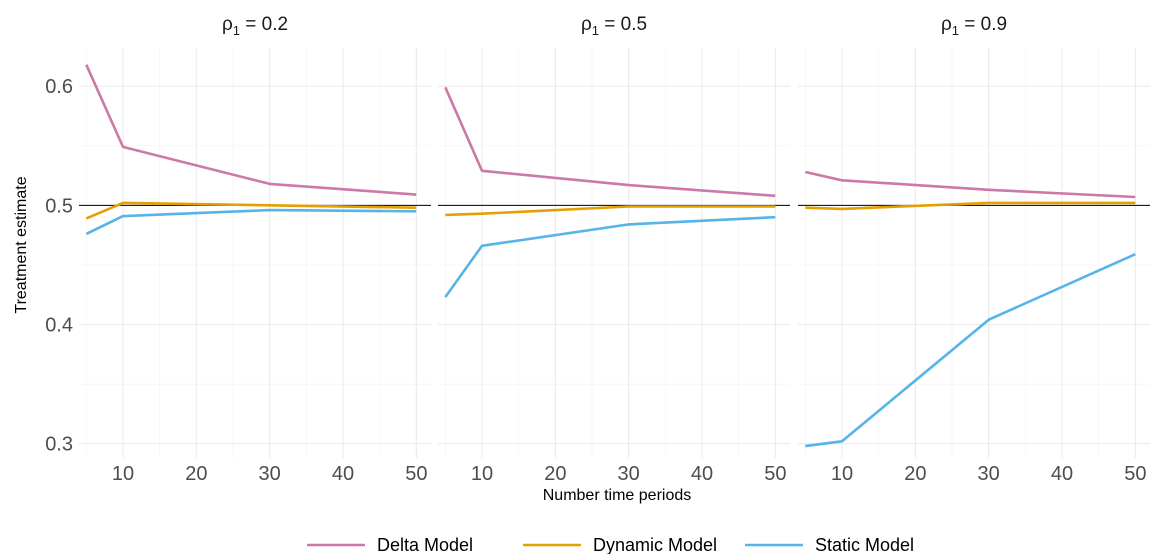 The image size is (1151, 559). What do you see at coordinates (974, 26) in the screenshot?
I see `panel-title: ρ1 = 0.9` at bounding box center [974, 26].